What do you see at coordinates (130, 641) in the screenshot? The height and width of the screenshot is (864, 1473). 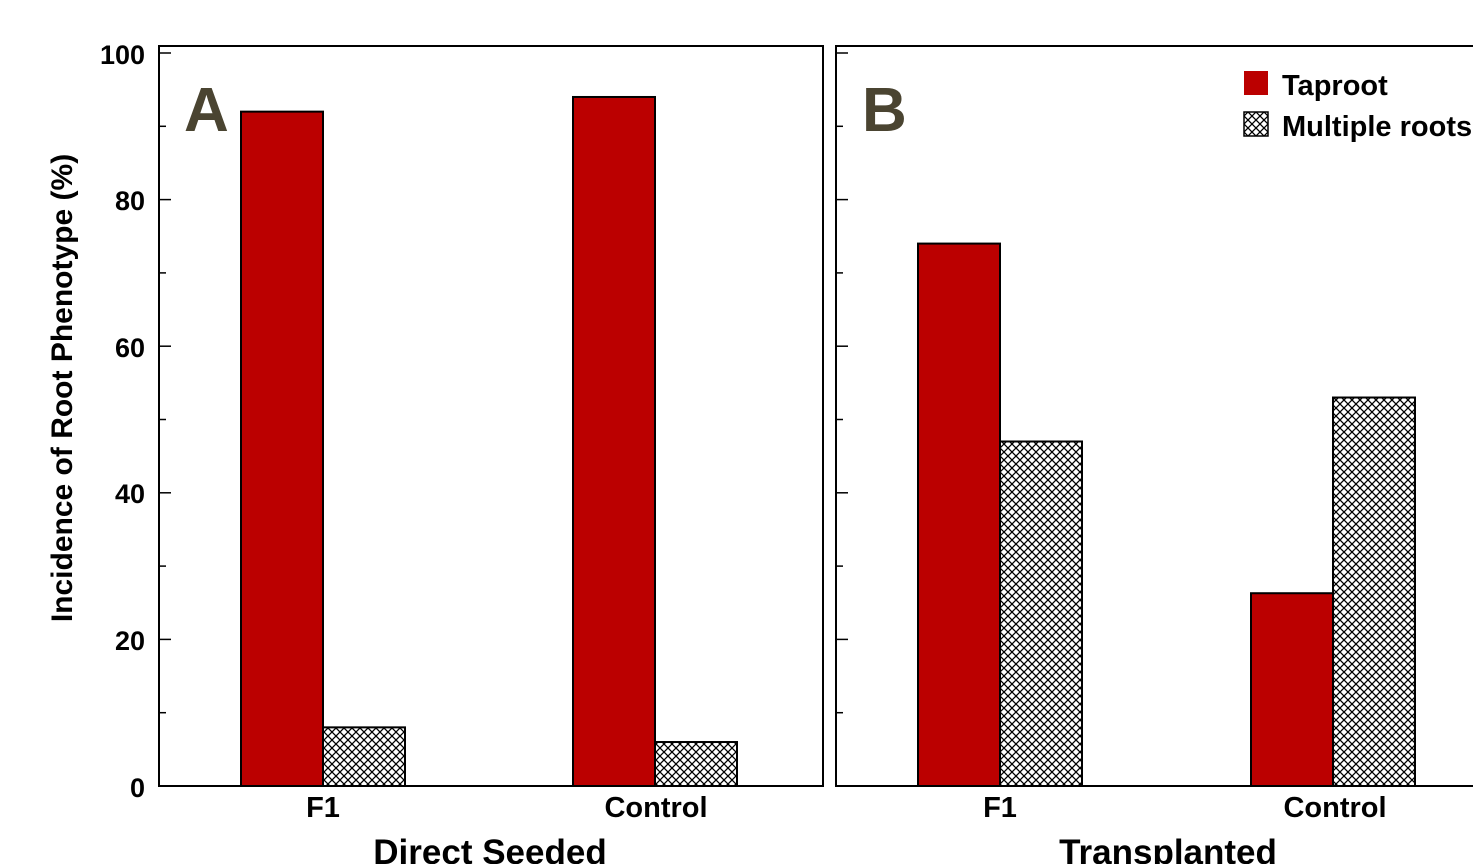 I see `y-tick-label: 20` at bounding box center [130, 641].